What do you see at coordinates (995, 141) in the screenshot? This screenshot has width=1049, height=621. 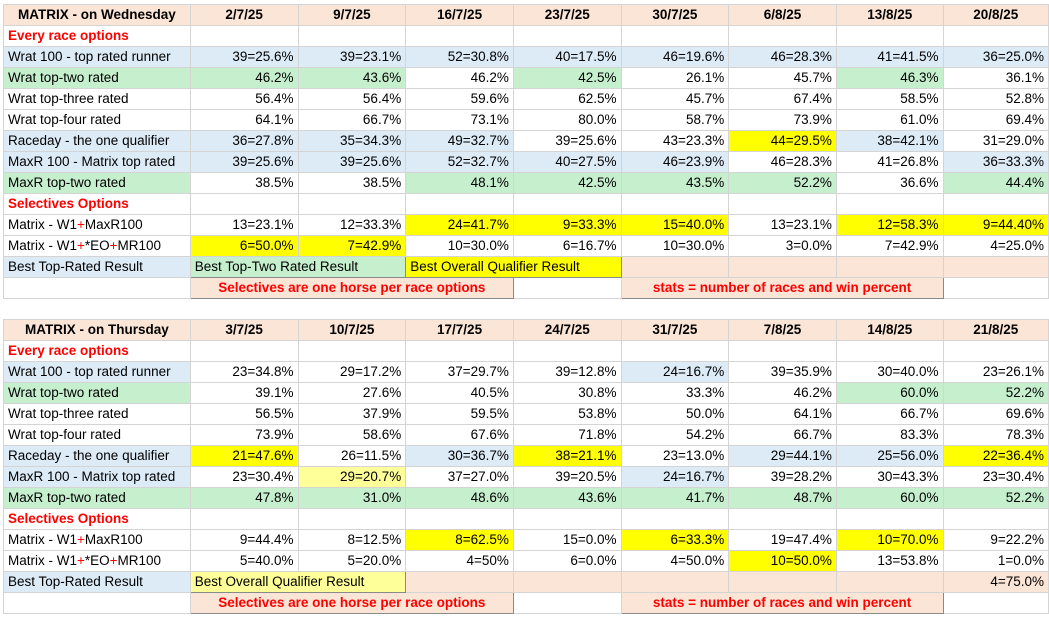 I see `value-cell: 31=29.0%` at bounding box center [995, 141].